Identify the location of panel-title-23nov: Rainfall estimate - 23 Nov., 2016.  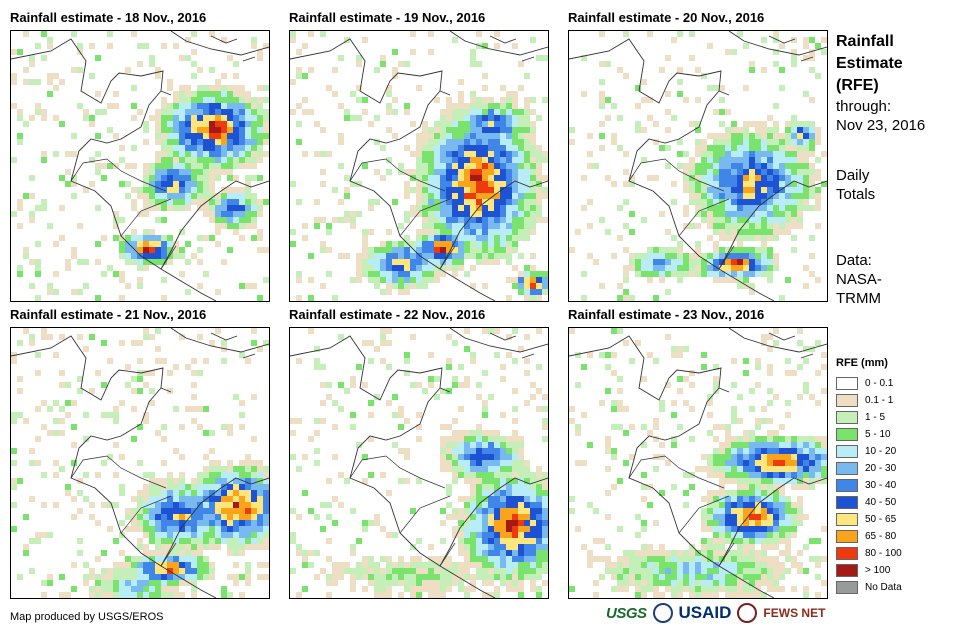
(666, 314).